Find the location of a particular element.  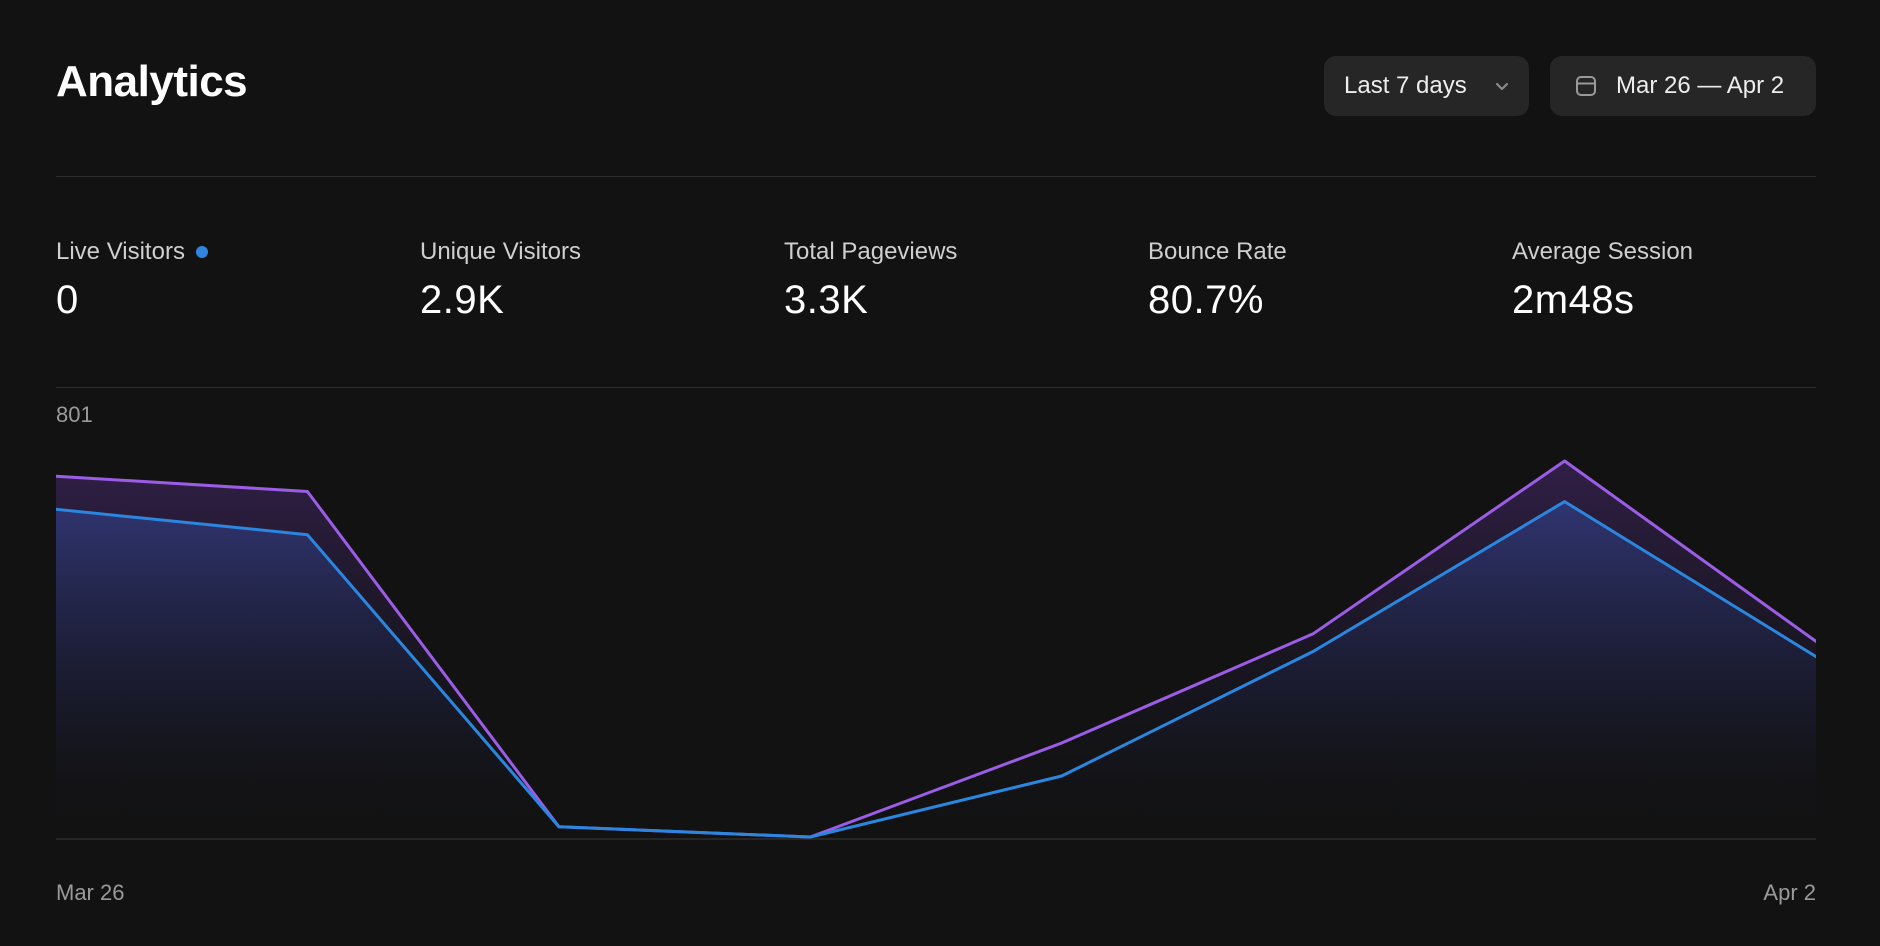

stat-label: Live Visitors is located at coordinates (120, 251).